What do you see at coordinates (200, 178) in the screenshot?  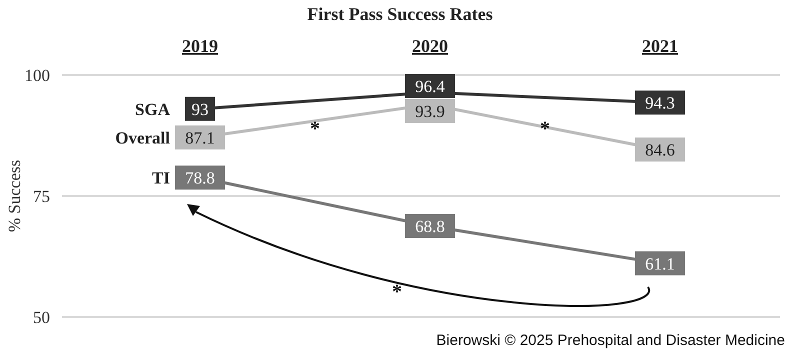 I see `data-label: 78.8` at bounding box center [200, 178].